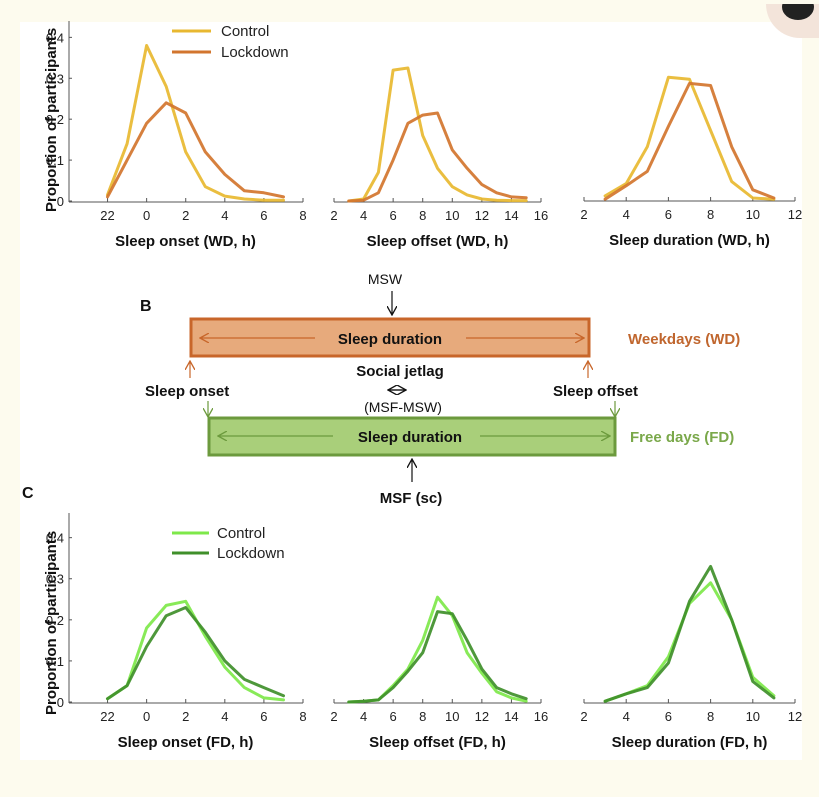  I want to click on chart-fd-offset: 2 4 6 8 10 12 14 16 Sleep offset (FD, h), so click(439, 673).